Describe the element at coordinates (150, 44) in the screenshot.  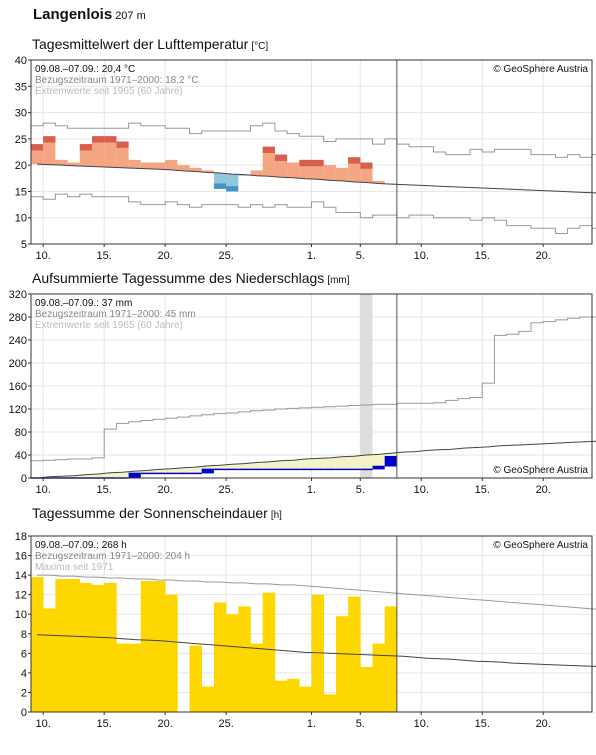
I see `temperature-title: Tagesmittelwert der Lufttemperatur [°C]` at that location.